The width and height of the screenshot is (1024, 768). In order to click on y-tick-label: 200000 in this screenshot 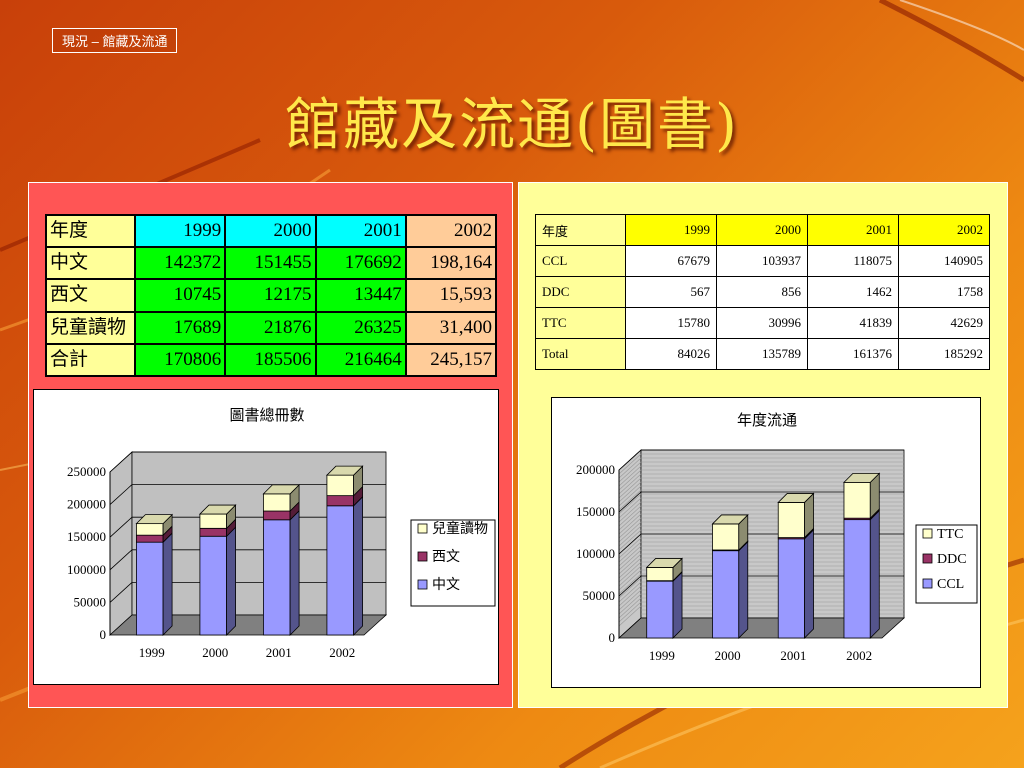, I will do `click(595, 469)`.